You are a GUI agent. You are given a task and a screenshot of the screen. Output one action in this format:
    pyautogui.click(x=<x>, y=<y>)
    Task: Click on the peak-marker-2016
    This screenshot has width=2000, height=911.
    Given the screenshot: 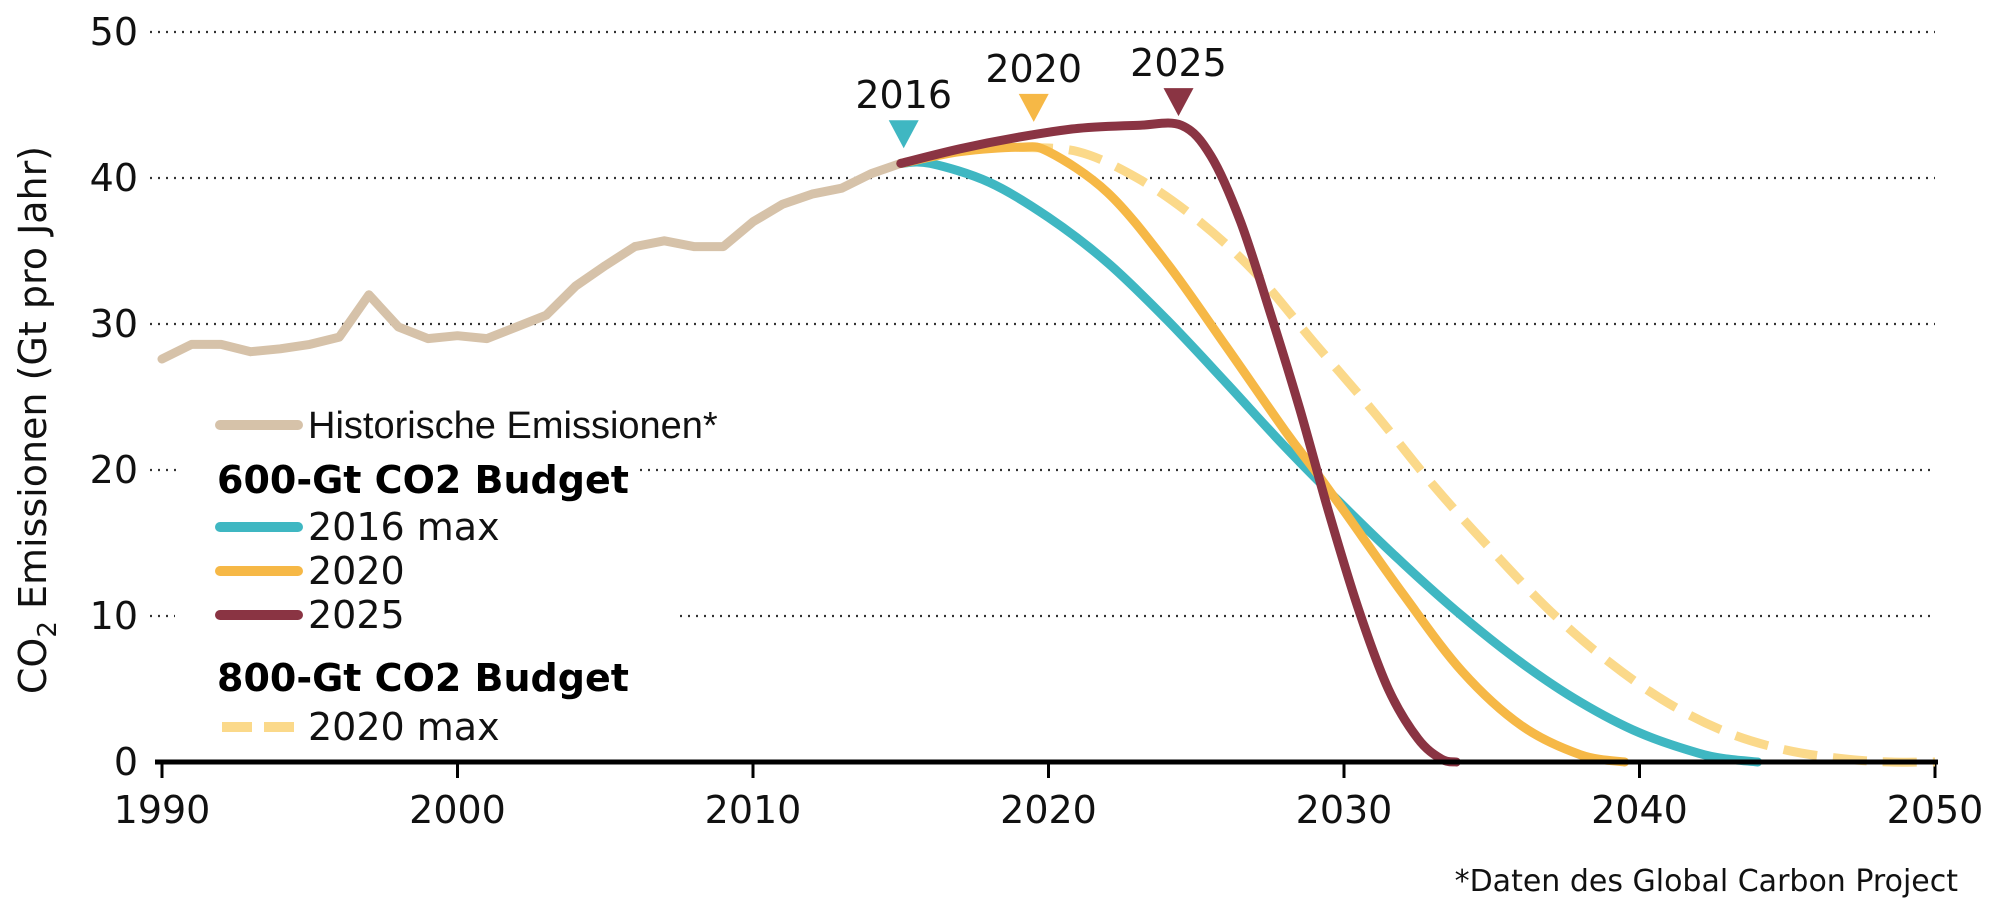 What is the action you would take?
    pyautogui.click(x=903, y=134)
    